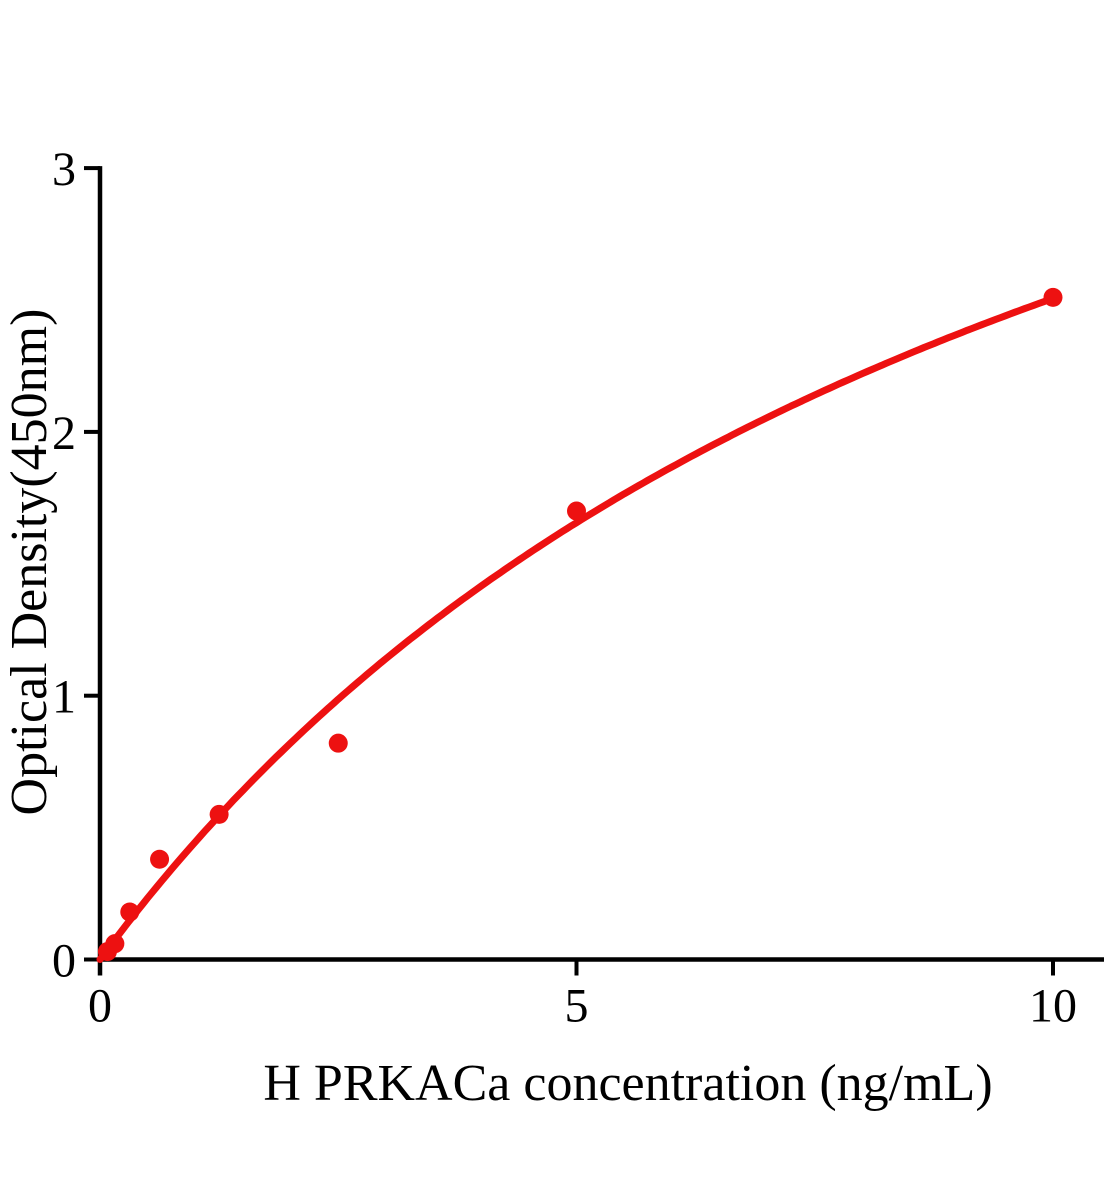 The image size is (1104, 1200). What do you see at coordinates (29, 562) in the screenshot?
I see `y-axis-title: Optical Density(450nm)` at bounding box center [29, 562].